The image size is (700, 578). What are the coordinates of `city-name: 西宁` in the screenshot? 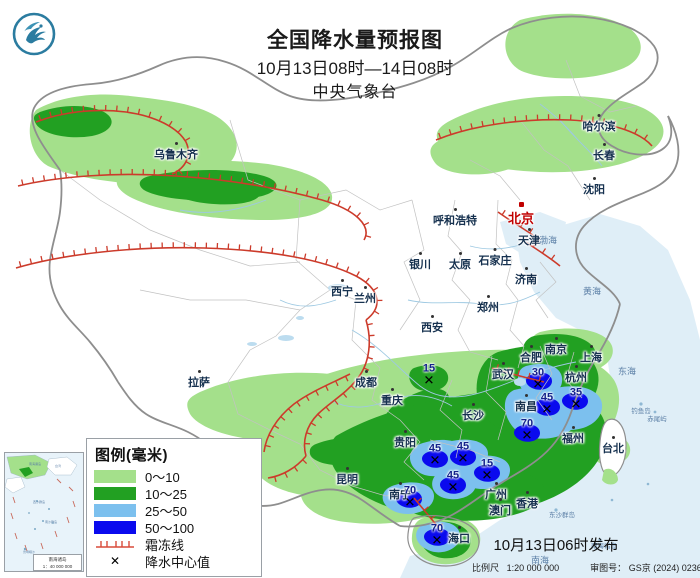 It's located at (342, 292).